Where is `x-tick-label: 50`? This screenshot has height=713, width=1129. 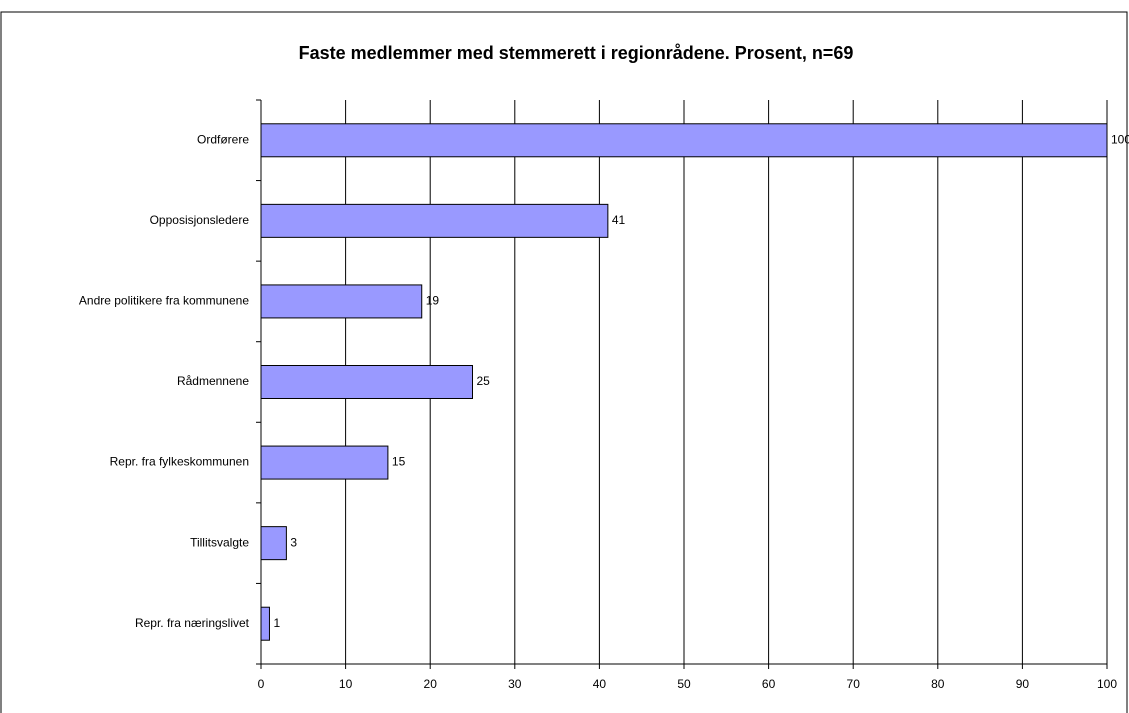 x-tick-label: 50 is located at coordinates (684, 684).